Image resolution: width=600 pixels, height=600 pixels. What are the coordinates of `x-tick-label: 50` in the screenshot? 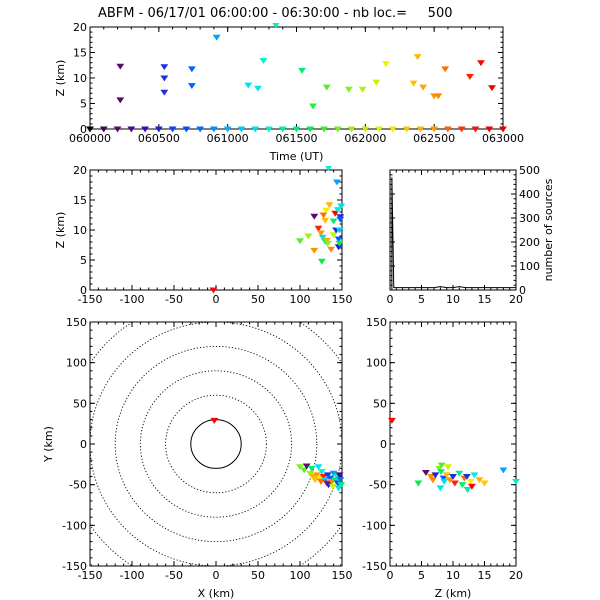 It's located at (258, 299).